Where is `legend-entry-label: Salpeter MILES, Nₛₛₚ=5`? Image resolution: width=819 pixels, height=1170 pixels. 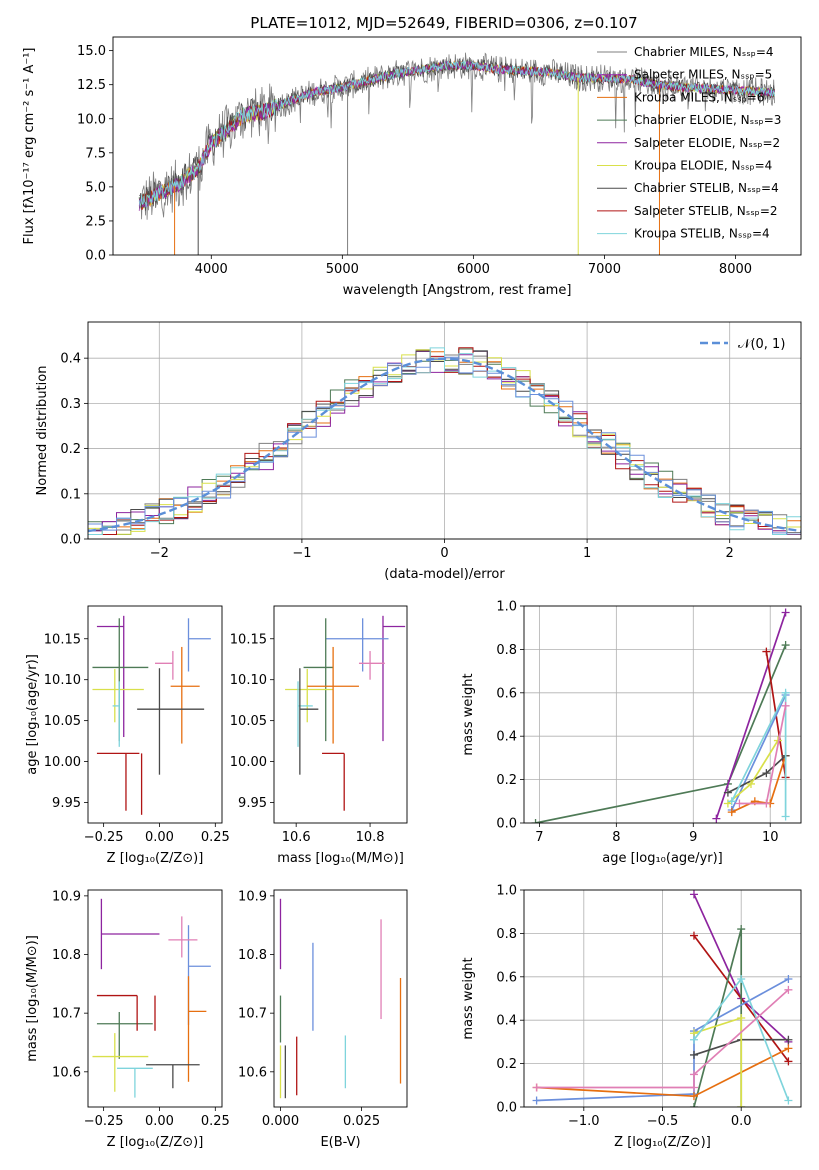 legend-entry-label: Salpeter MILES, Nₛₛₚ=5 is located at coordinates (703, 75).